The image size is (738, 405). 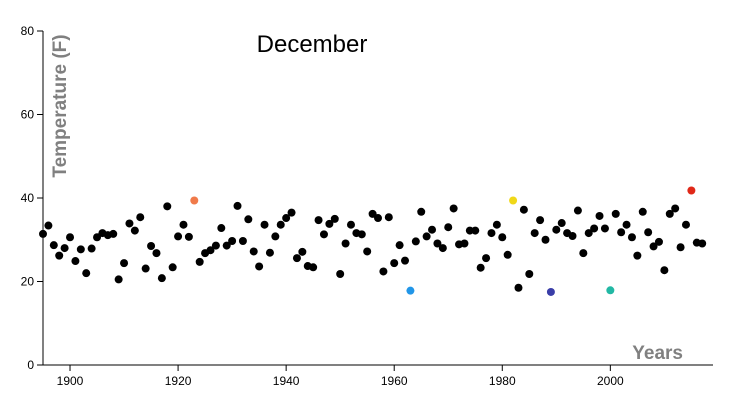 I want to click on y-tick-label: 60, so click(x=28, y=115).